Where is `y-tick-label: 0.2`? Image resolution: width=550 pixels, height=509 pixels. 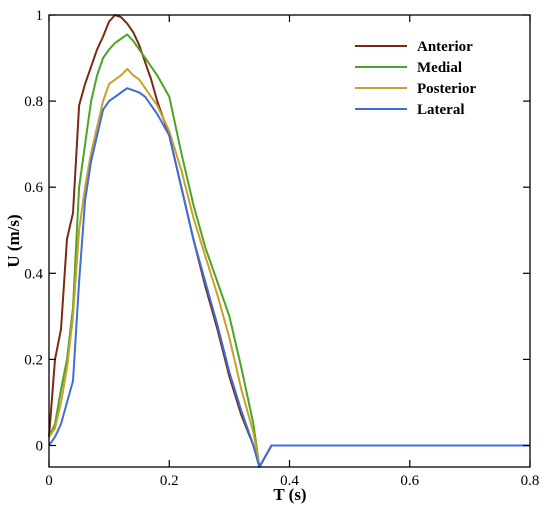
y-tick-label: 0.2 is located at coordinates (33, 360).